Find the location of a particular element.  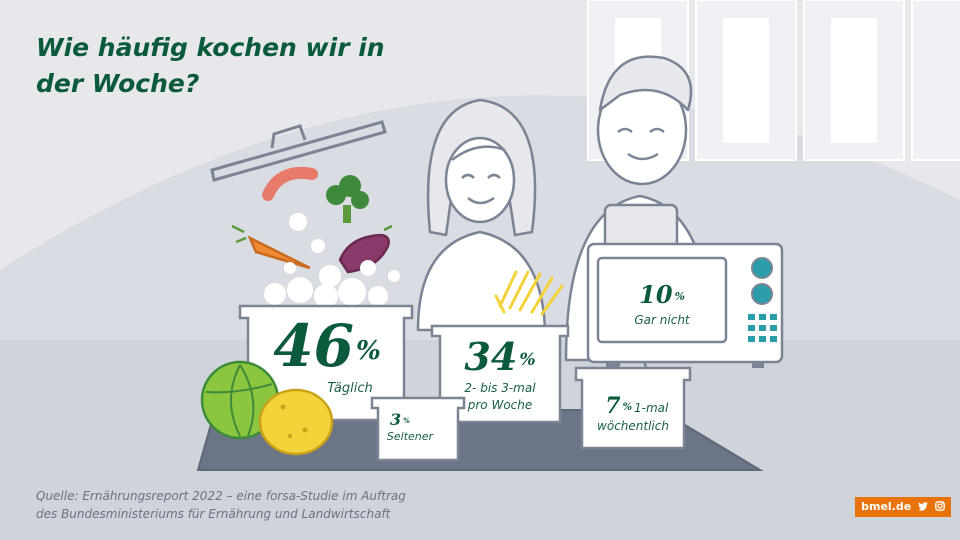

steam-bubbles is located at coordinates (332, 260).